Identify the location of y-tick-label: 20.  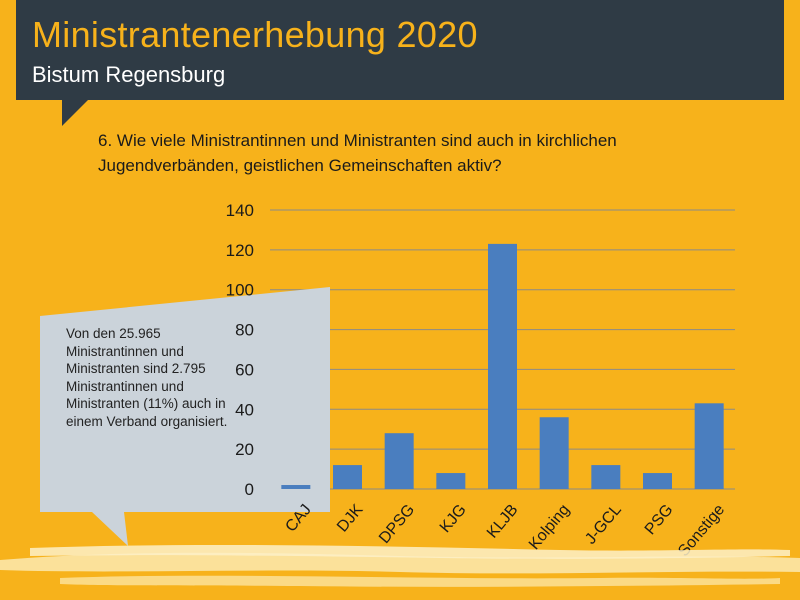
(244, 449).